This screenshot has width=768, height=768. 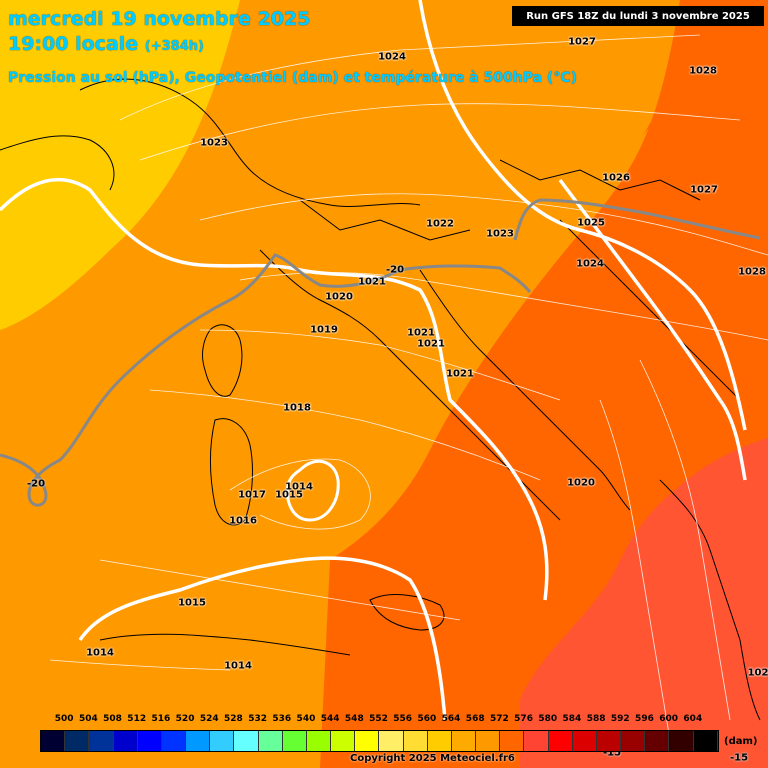 I want to click on legend-tick-label: 528, so click(x=233, y=719).